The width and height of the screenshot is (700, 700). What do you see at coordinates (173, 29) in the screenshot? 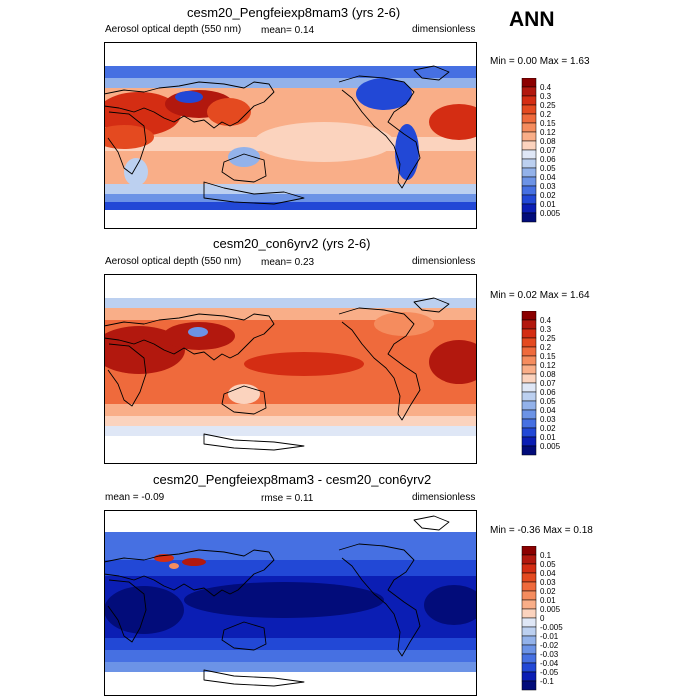
I see `panel-1-variable-label: Aerosol optical depth (550 nm)` at bounding box center [173, 29].